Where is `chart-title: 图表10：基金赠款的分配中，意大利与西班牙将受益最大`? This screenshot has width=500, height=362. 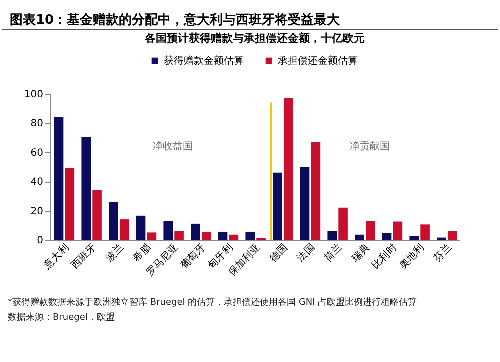 chart-title: 图表10：基金赠款的分配中，意大利与西班牙将受益最大 is located at coordinates (176, 20).